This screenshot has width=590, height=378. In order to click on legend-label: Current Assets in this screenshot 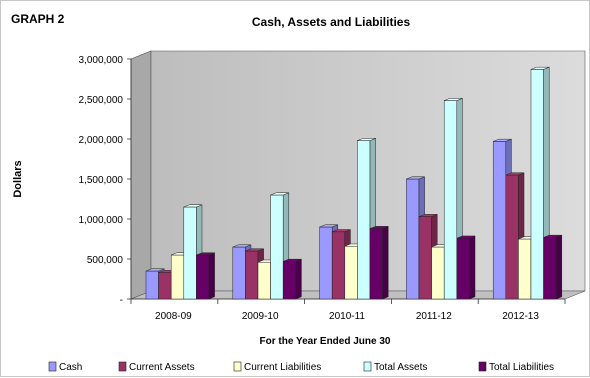, I will do `click(162, 367)`.